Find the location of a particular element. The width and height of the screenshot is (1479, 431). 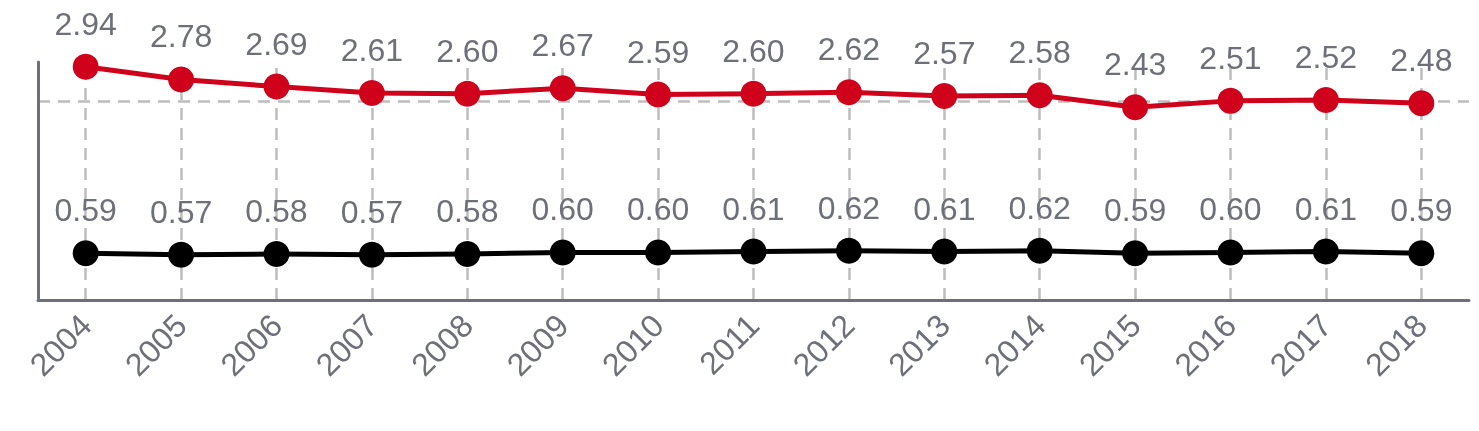

data-label: 2.52 is located at coordinates (1326, 57).